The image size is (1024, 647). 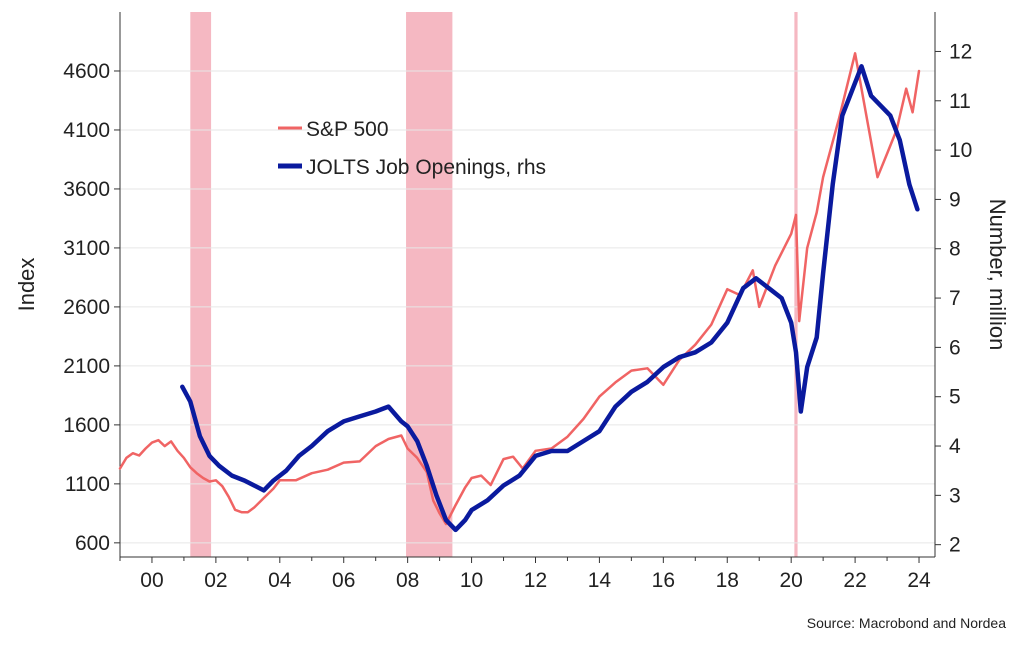 What do you see at coordinates (86, 71) in the screenshot?
I see `y-left-tick-label-8: 4600` at bounding box center [86, 71].